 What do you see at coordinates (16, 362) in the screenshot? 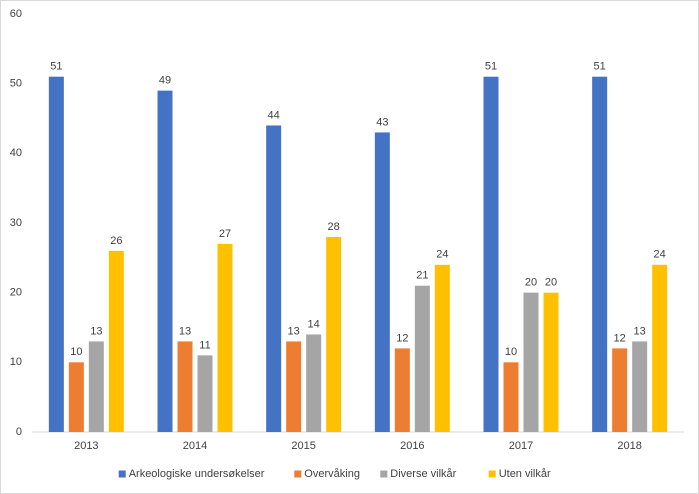
I see `y-tick-label: 10` at bounding box center [16, 362].